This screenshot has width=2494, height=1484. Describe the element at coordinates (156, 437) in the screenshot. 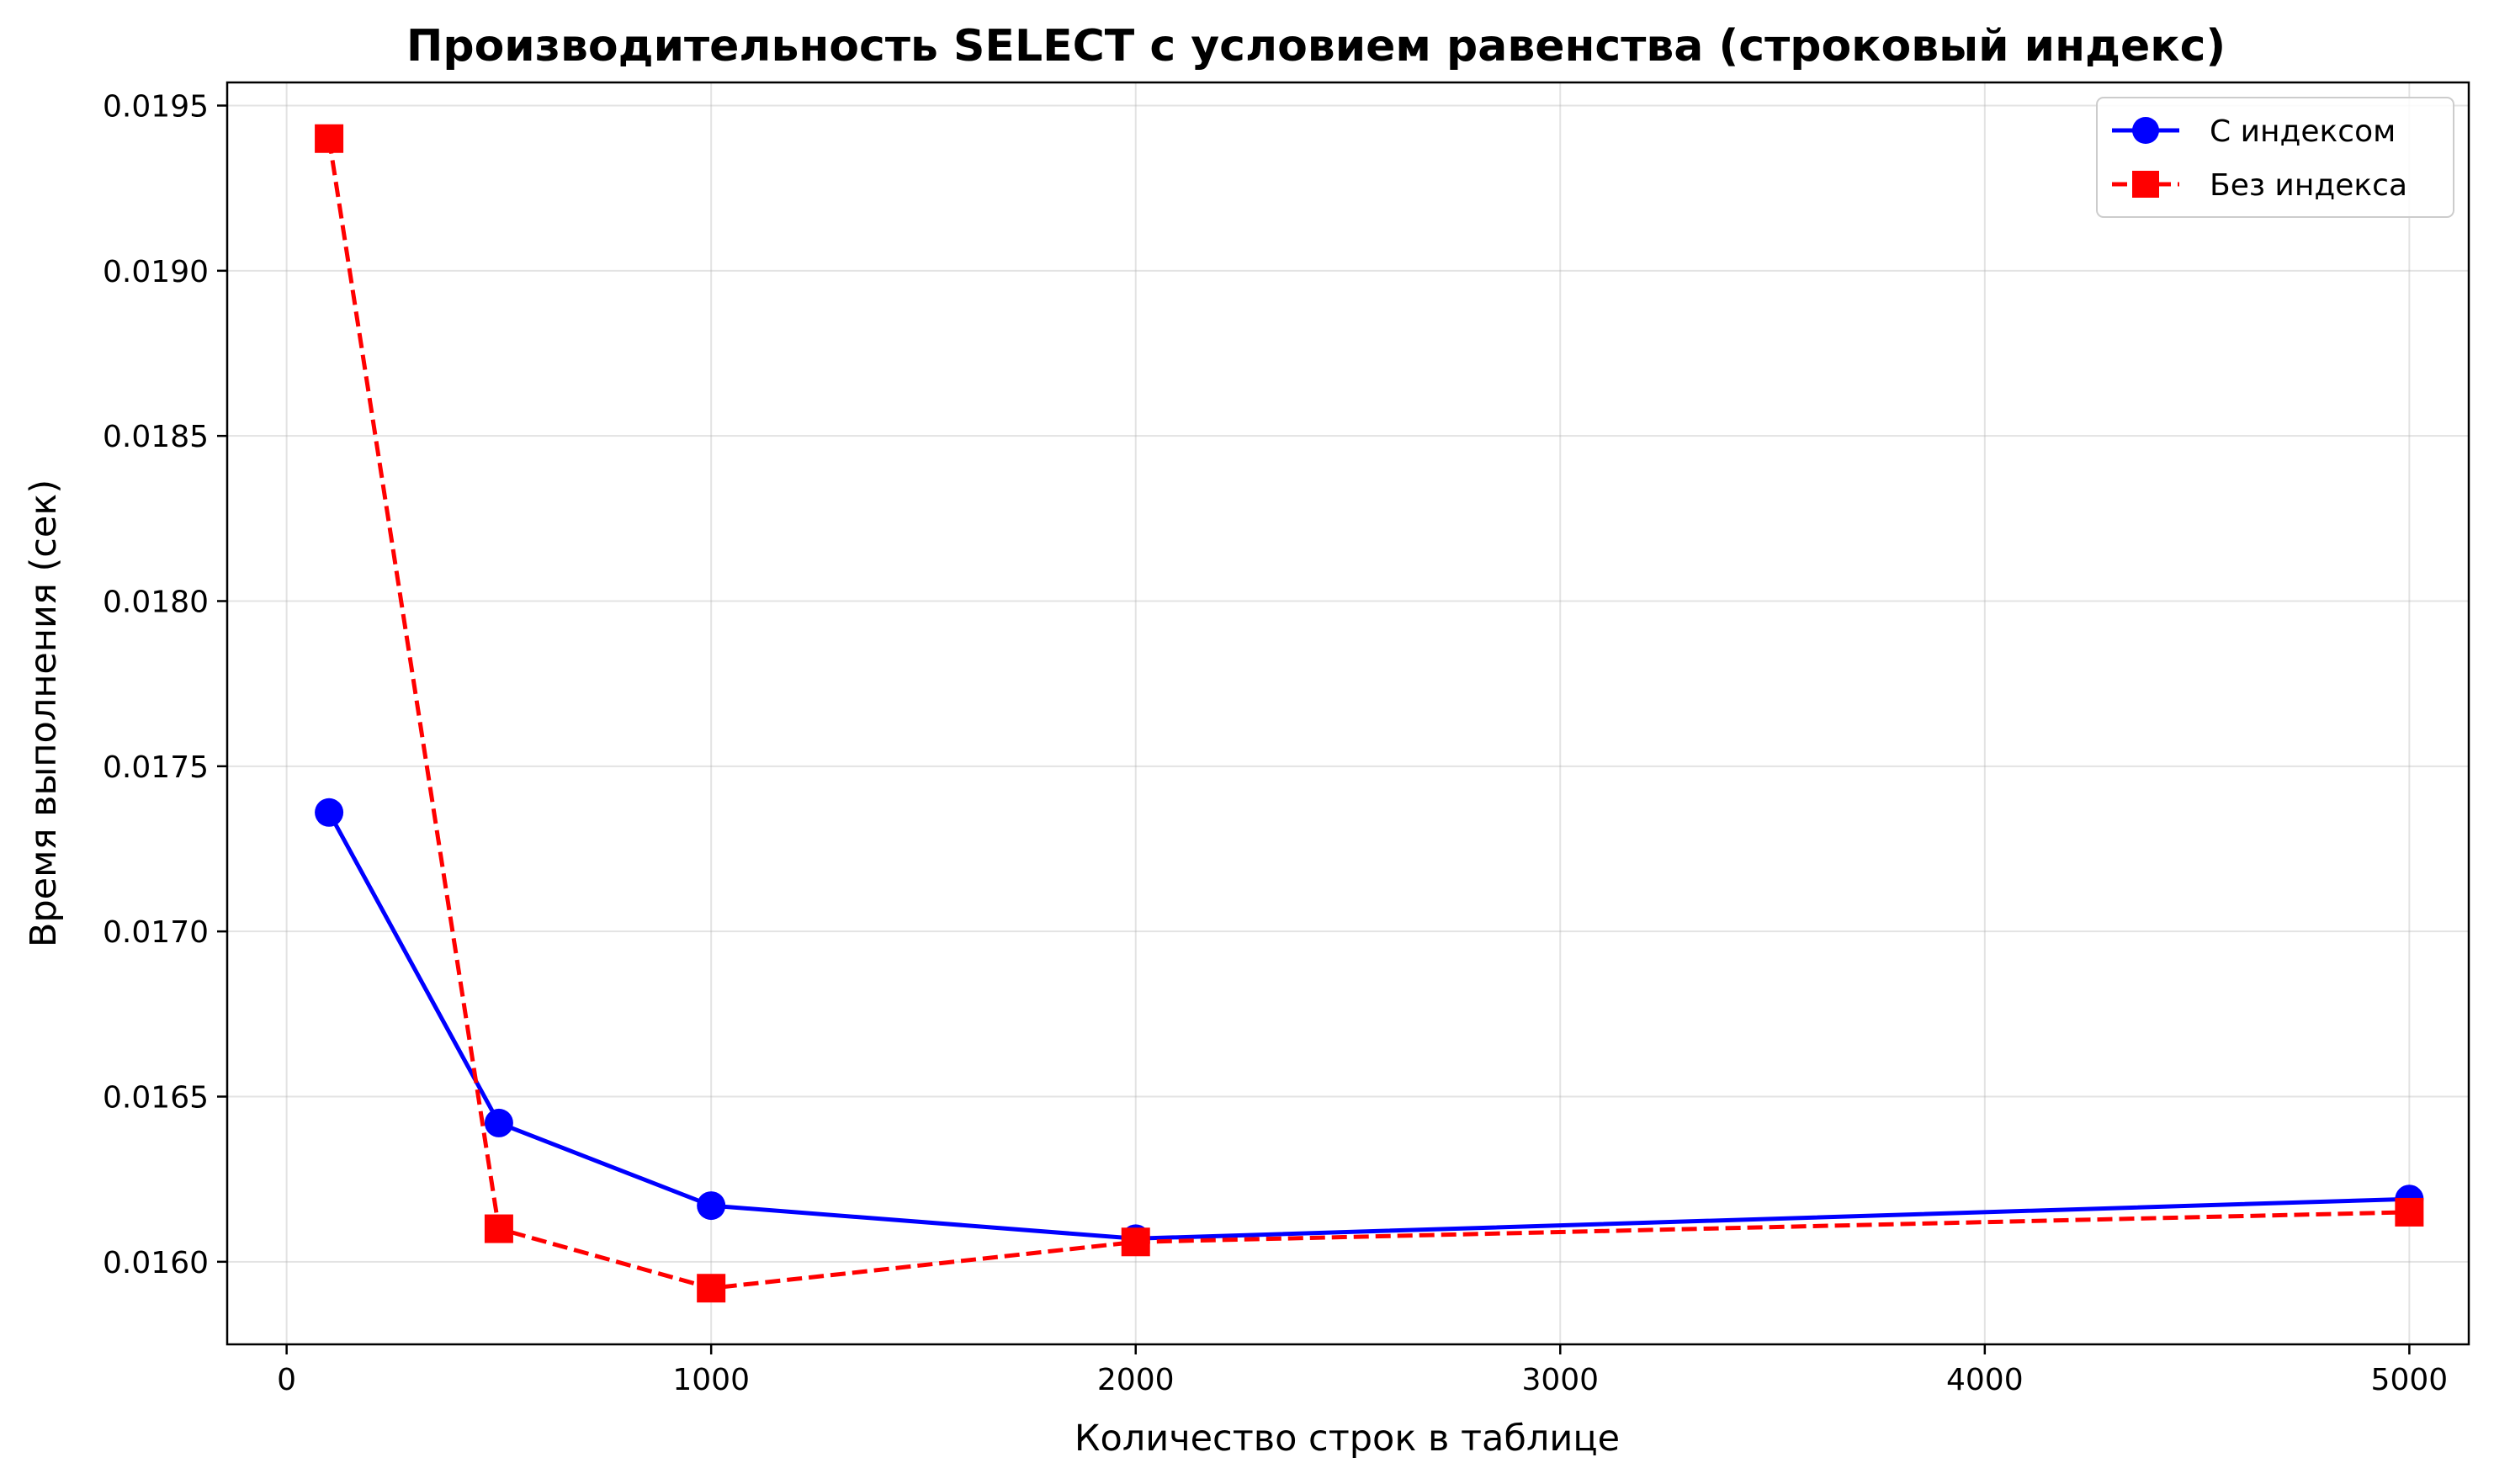

I see `y-tick-label: 0.0185` at that location.